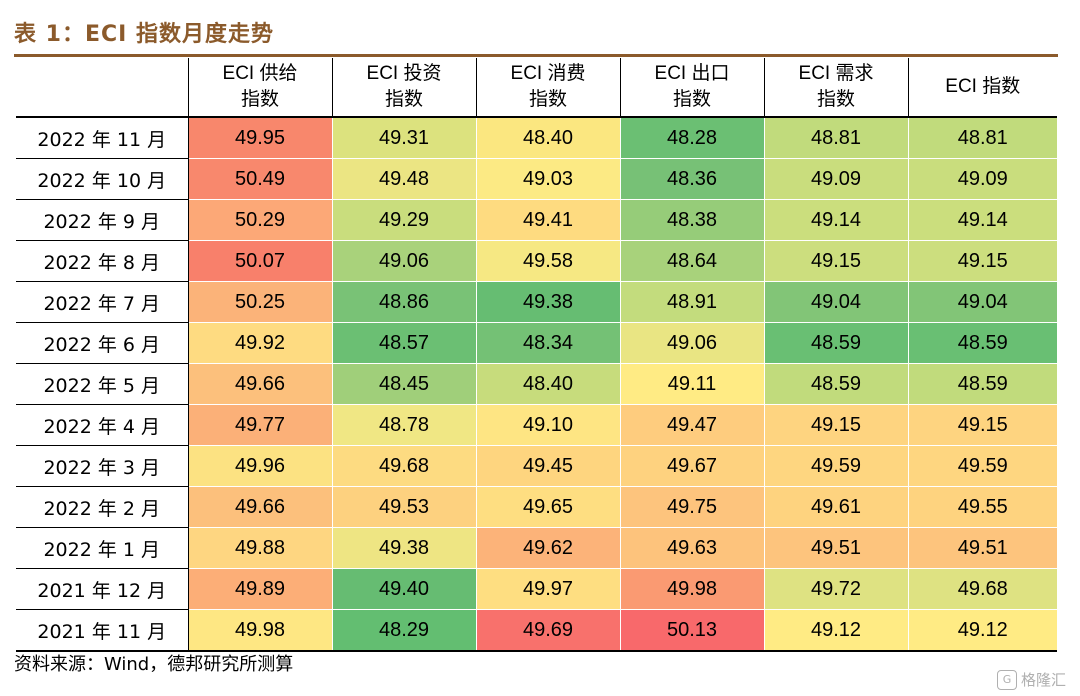 The width and height of the screenshot is (1080, 696). Describe the element at coordinates (144, 34) in the screenshot. I see `table-title: 表 1：ECI 指数月度走势` at that location.